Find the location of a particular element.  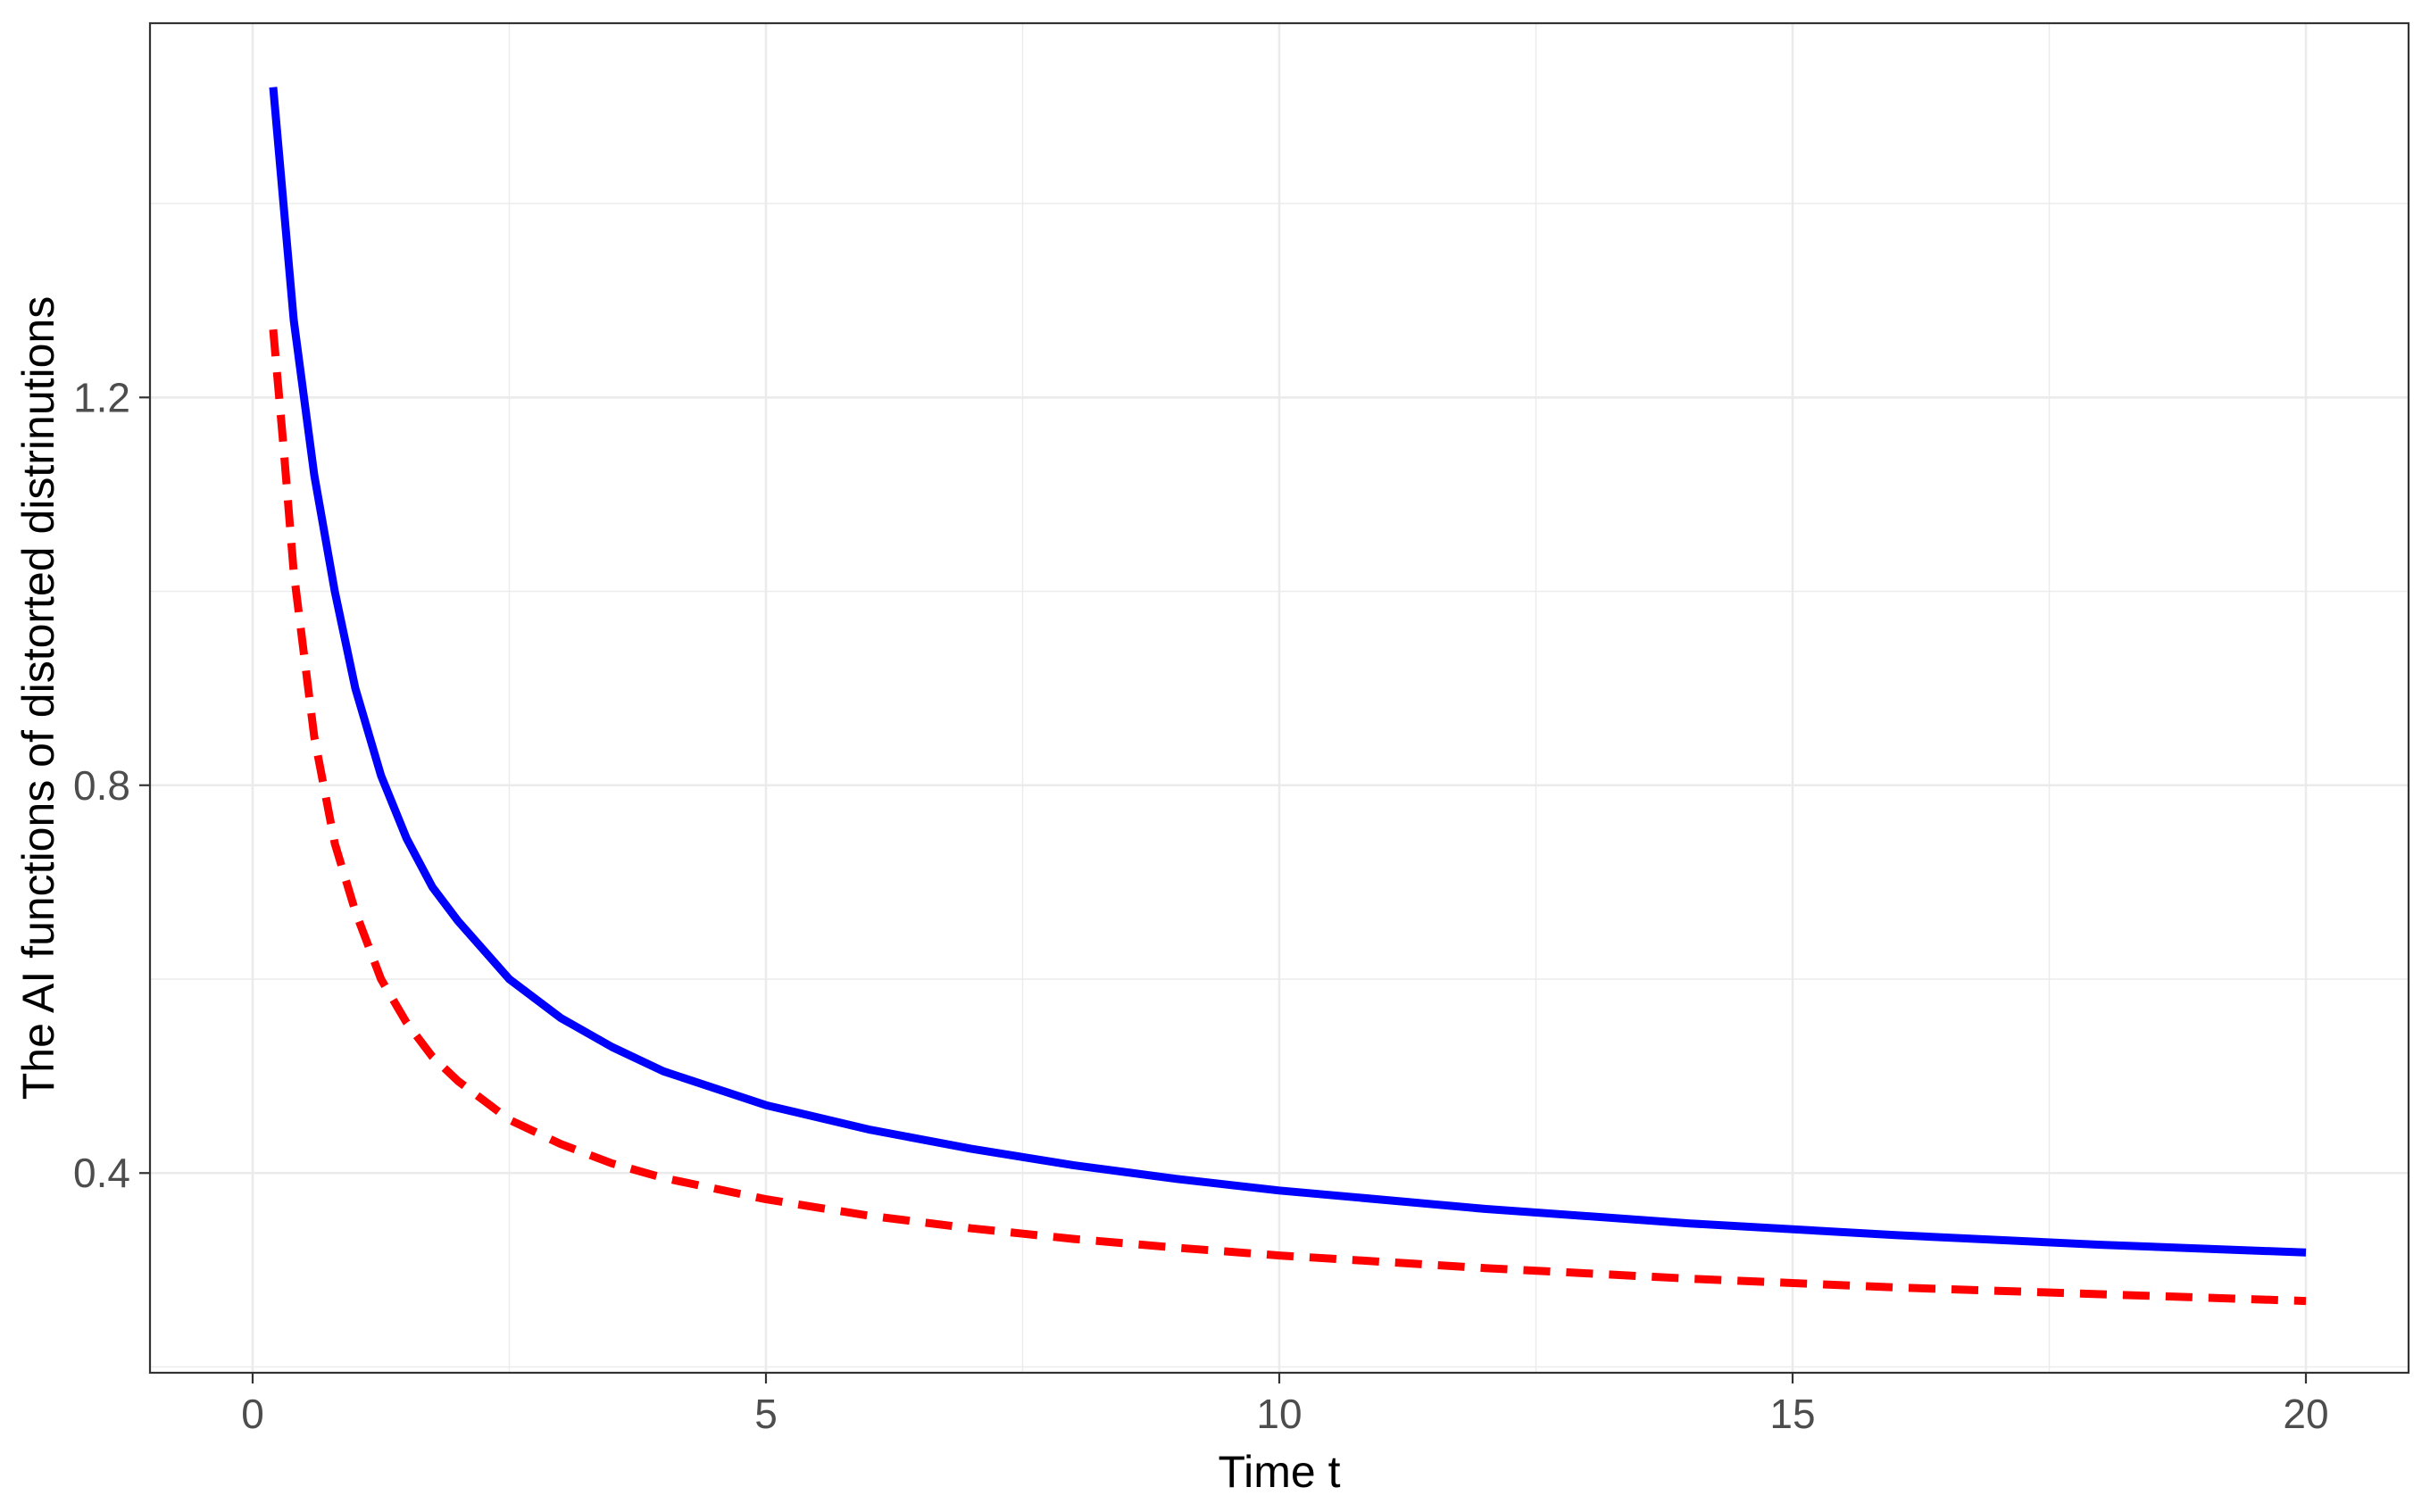

x-tick-label: 15 is located at coordinates (1792, 1414).